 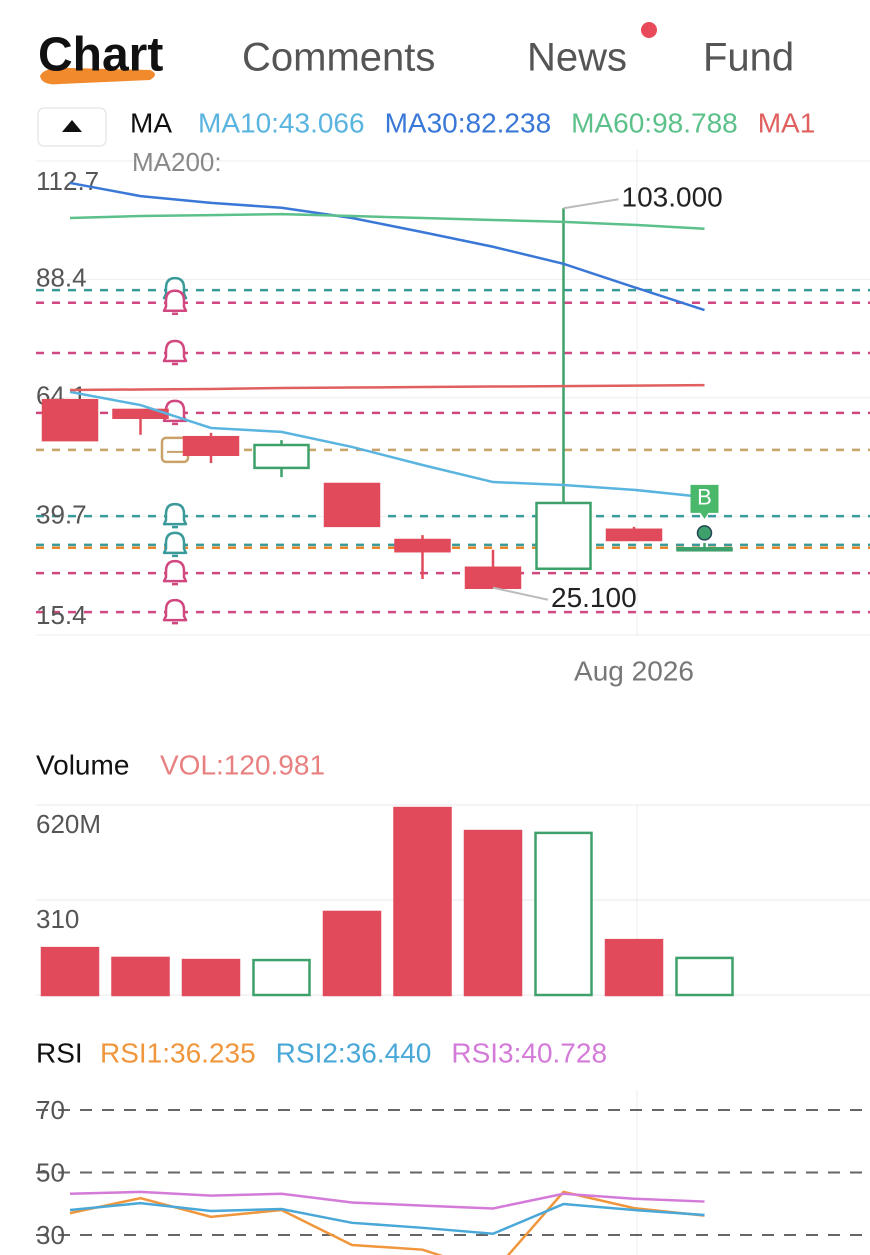 I want to click on header-bg, so click(x=435, y=56).